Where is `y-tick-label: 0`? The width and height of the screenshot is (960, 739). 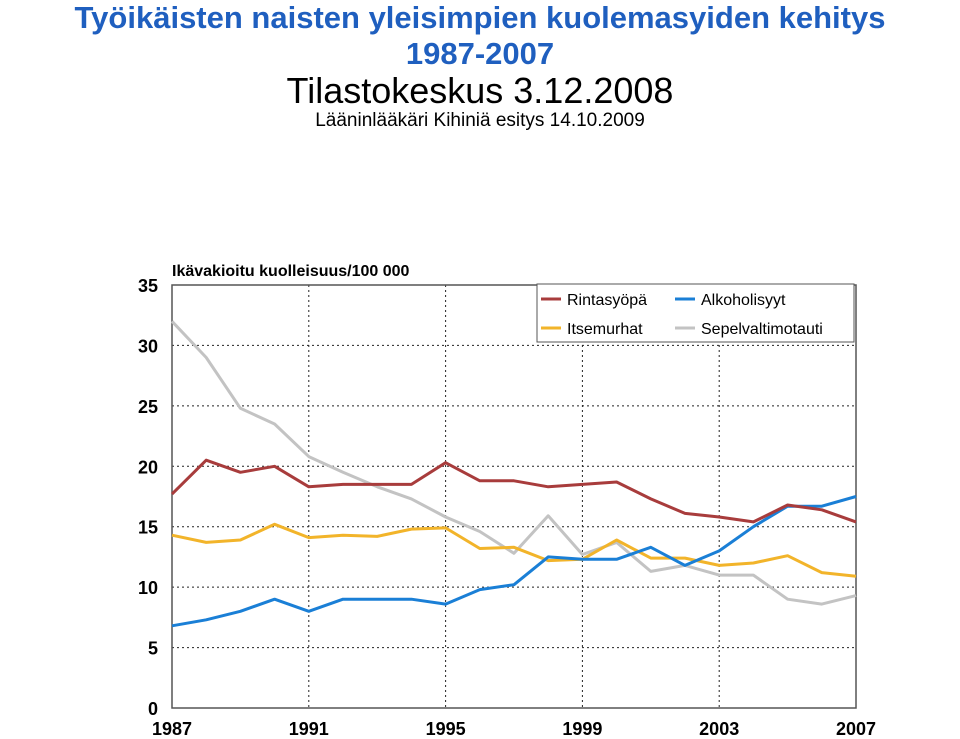 y-tick-label: 0 is located at coordinates (153, 709).